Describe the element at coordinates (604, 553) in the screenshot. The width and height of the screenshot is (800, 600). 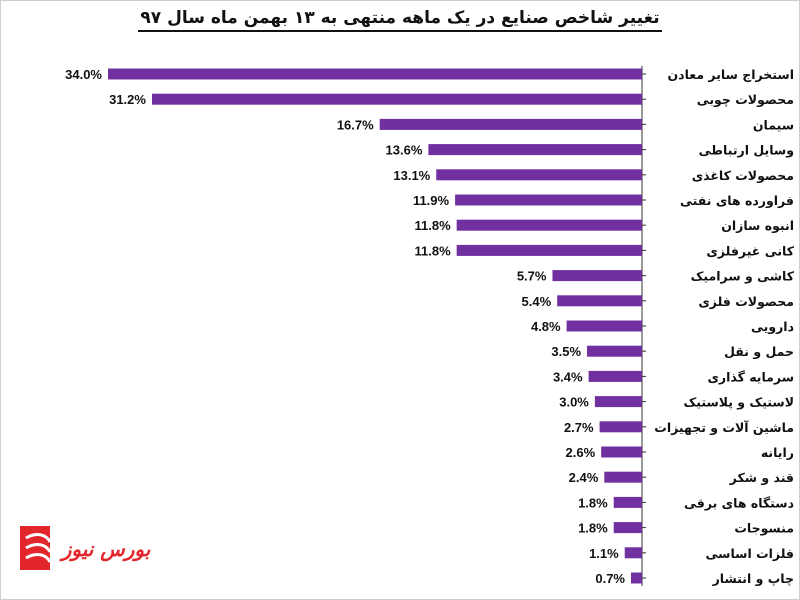
I see `data-label: 1.1%` at that location.